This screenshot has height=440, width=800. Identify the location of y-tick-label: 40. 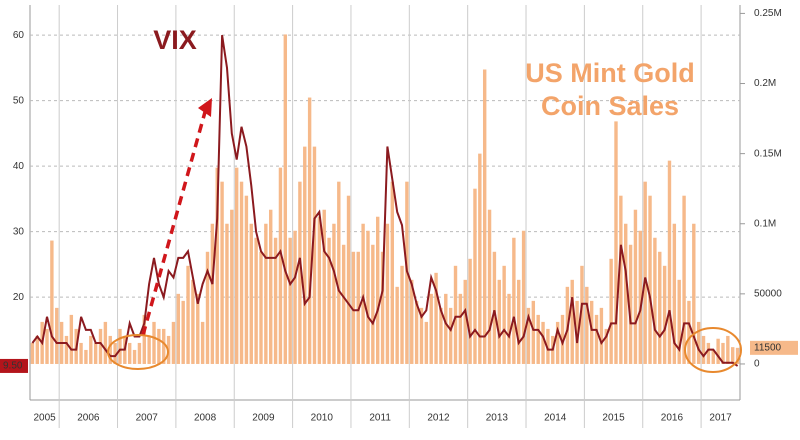
(19, 166).